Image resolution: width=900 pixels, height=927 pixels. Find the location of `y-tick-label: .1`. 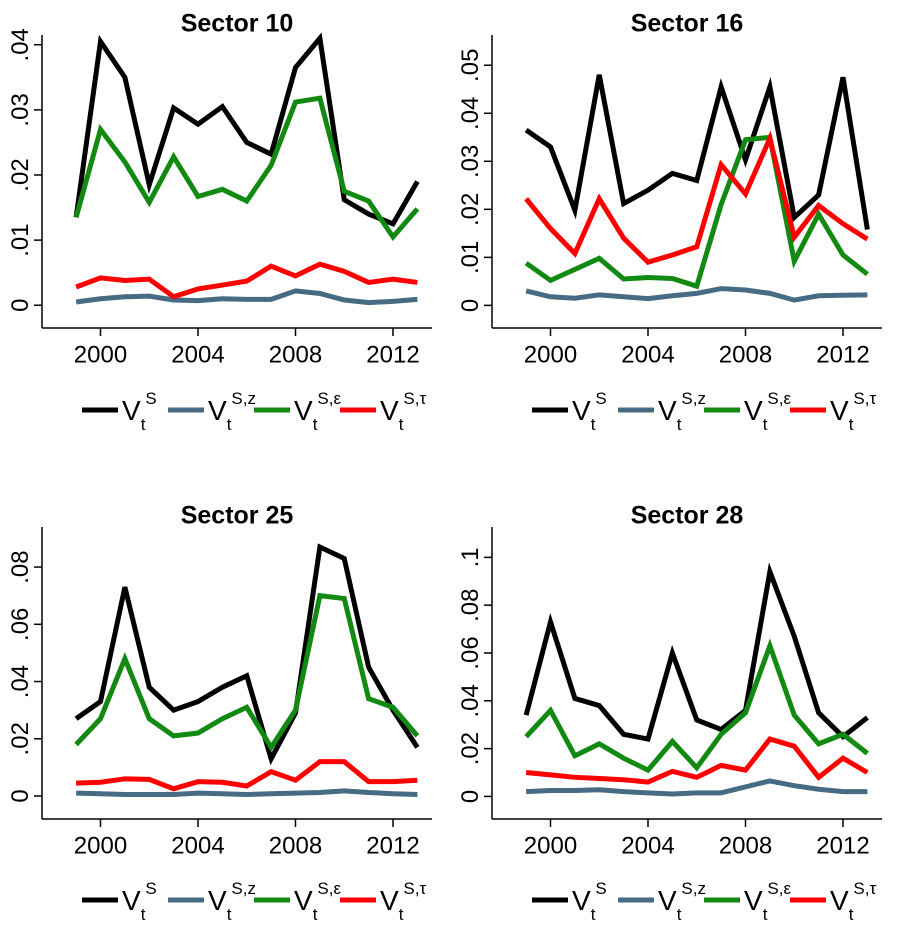

y-tick-label: .1 is located at coordinates (470, 557).